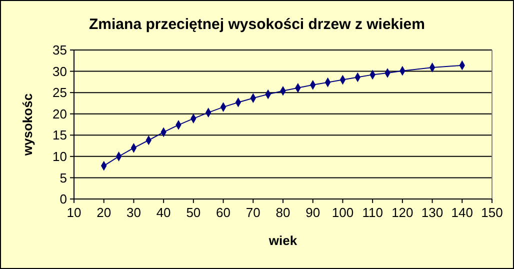 The height and width of the screenshot is (269, 514). Describe the element at coordinates (403, 212) in the screenshot. I see `x-tick-label: 120` at that location.